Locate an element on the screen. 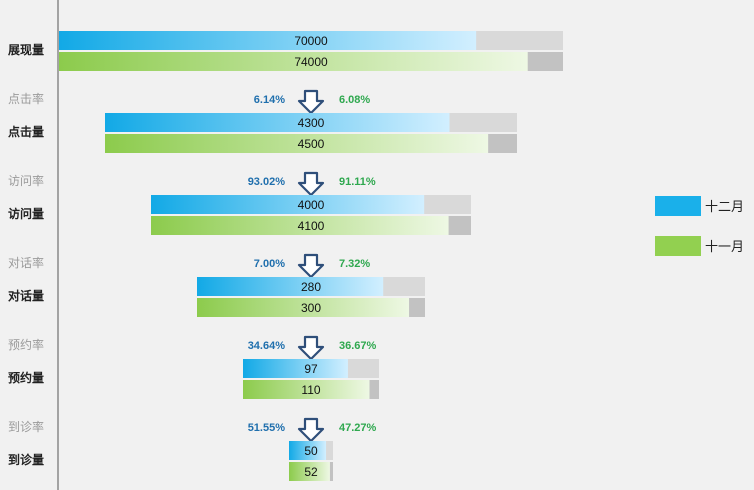  data-label-nov: 4500 is located at coordinates (311, 144).